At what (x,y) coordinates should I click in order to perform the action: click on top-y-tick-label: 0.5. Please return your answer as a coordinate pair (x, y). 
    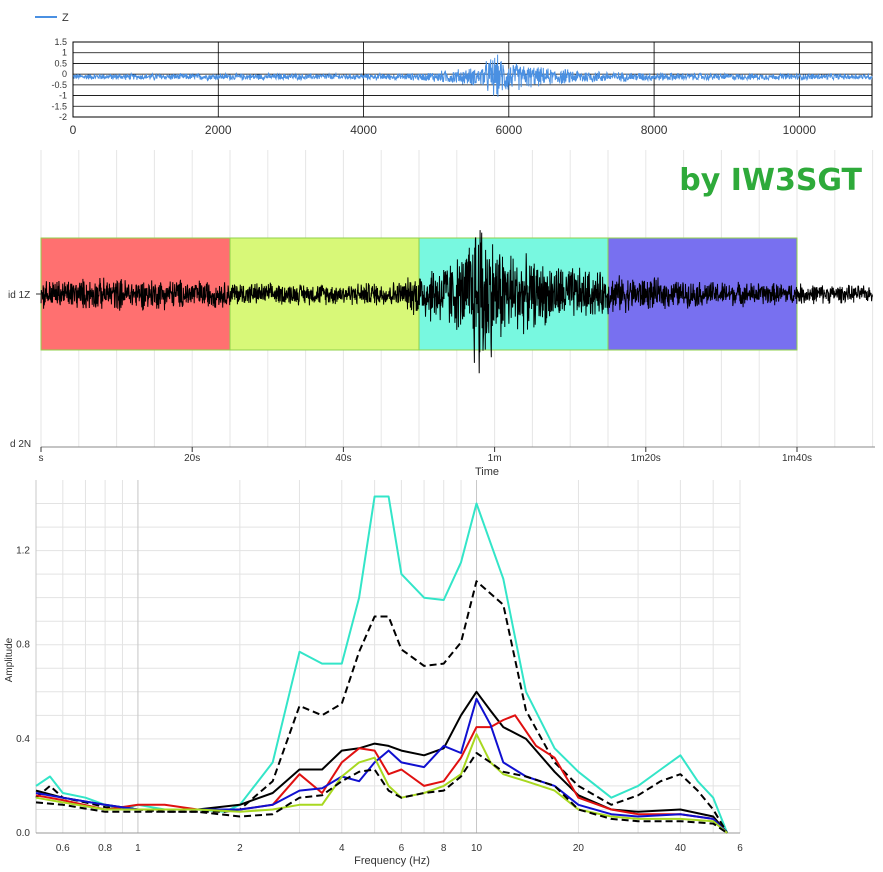
    Looking at the image, I should click on (60, 63).